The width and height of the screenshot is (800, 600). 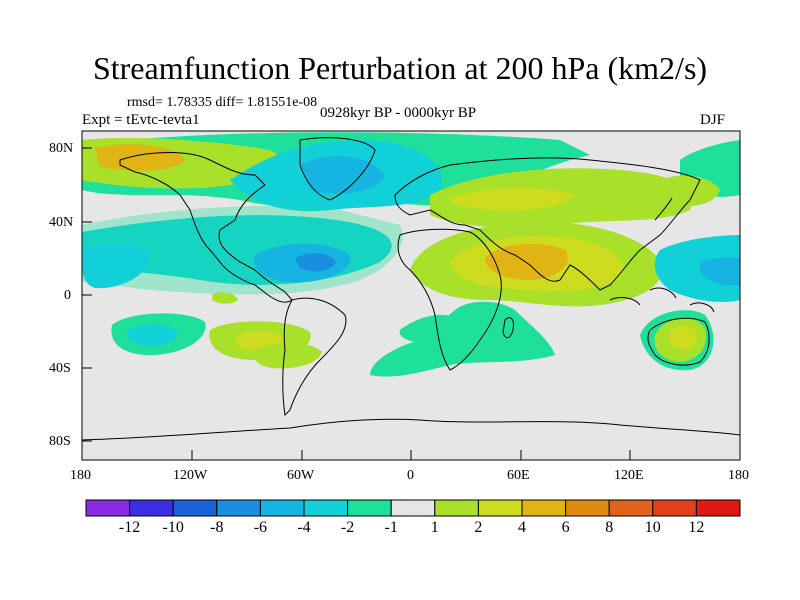 I want to click on coast-madagascar, so click(x=508, y=328).